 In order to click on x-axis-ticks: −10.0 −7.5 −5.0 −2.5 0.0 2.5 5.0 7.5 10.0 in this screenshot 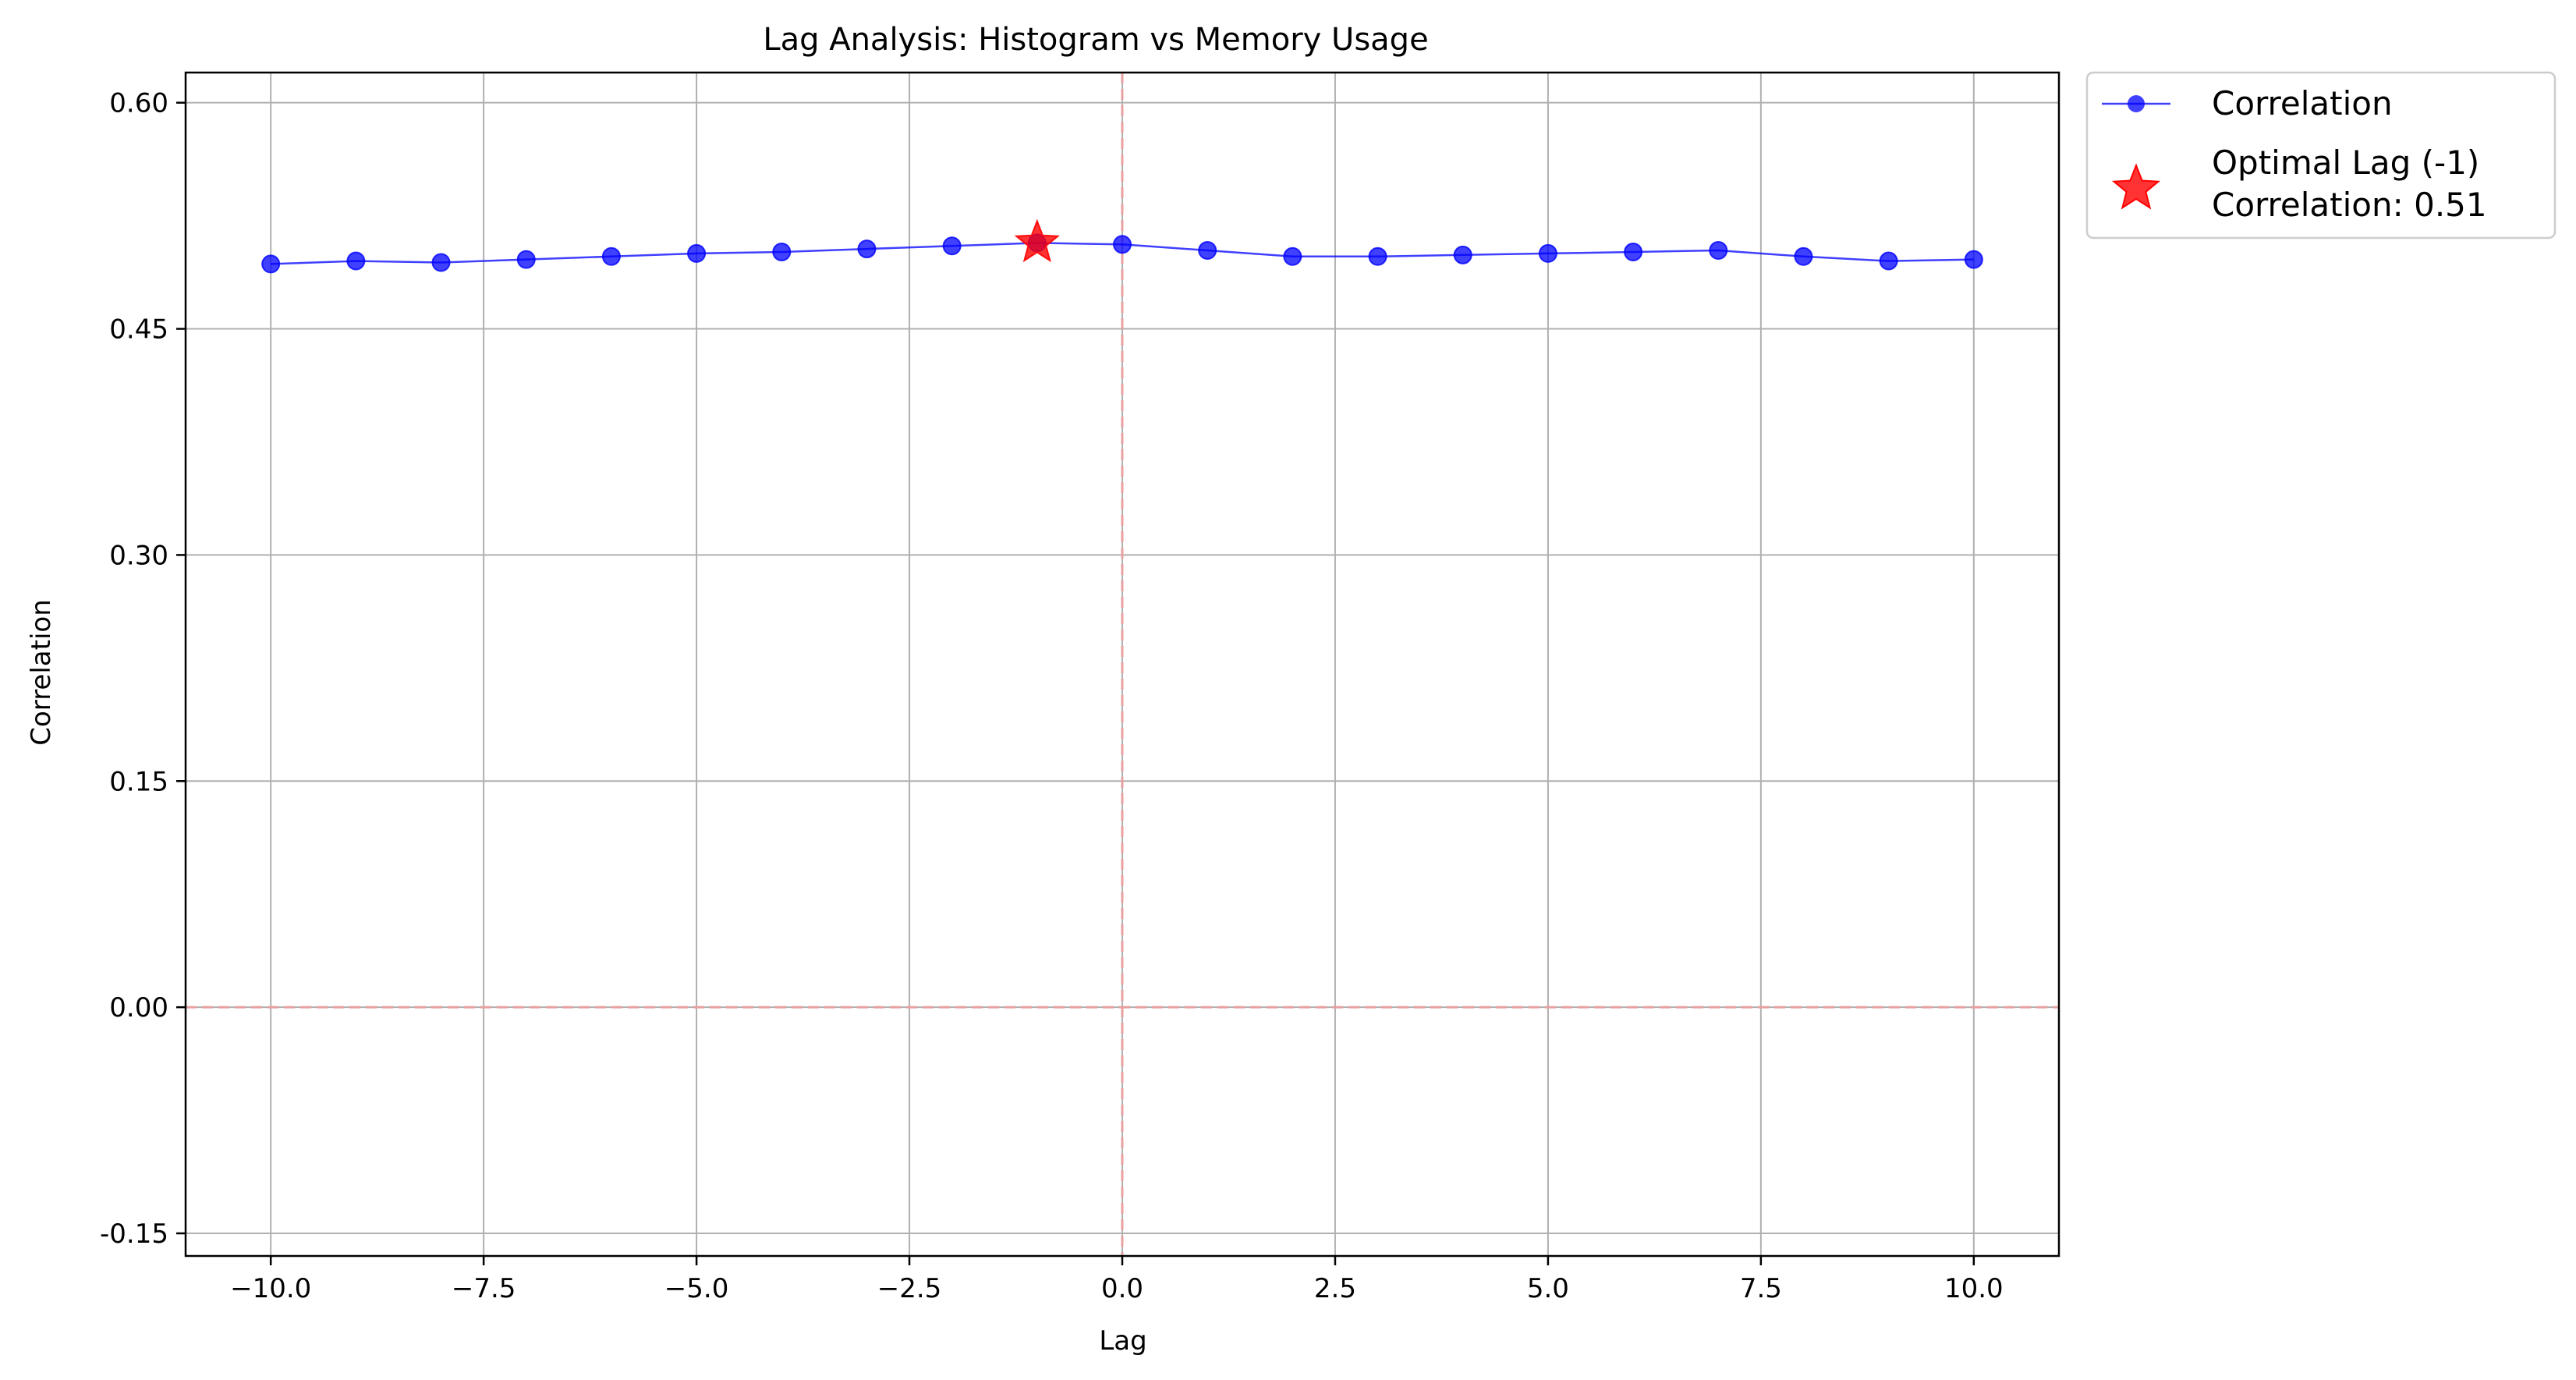, I will do `click(1117, 1280)`.